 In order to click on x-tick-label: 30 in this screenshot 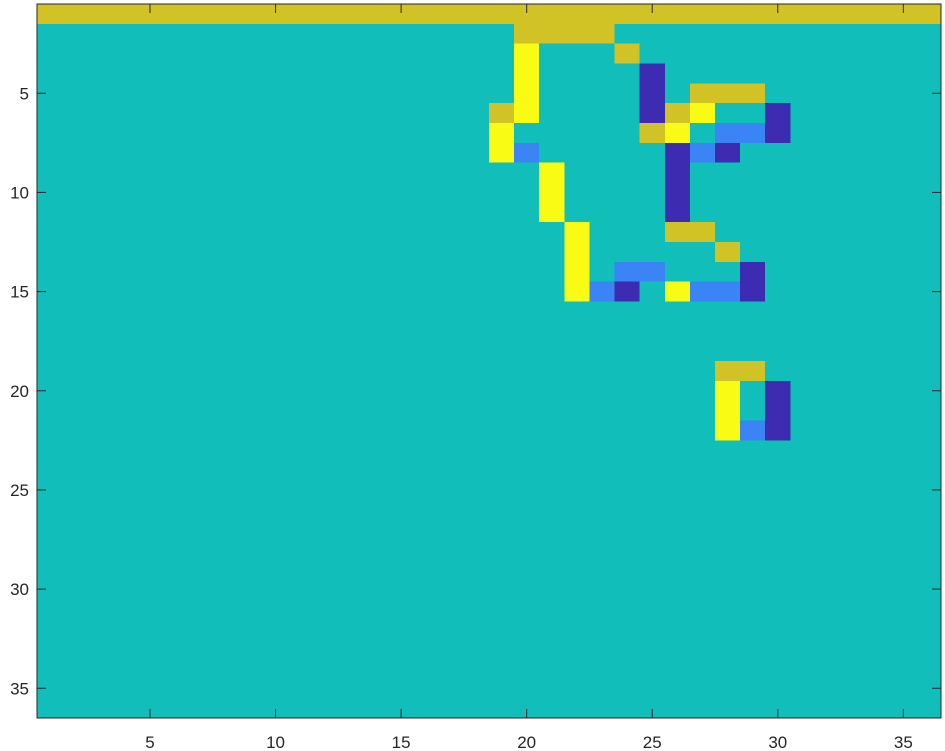, I will do `click(777, 742)`.